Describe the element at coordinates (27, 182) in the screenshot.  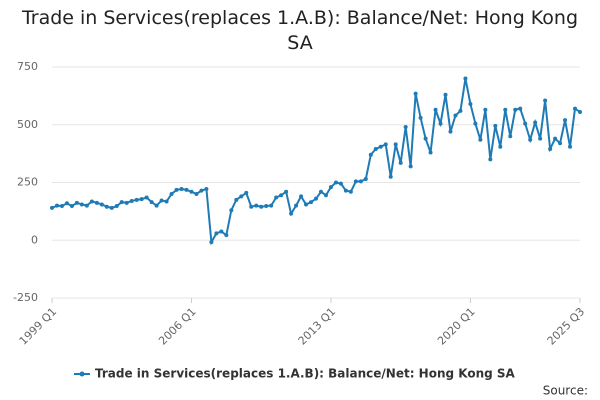
I see `y-tick-label: 250` at that location.